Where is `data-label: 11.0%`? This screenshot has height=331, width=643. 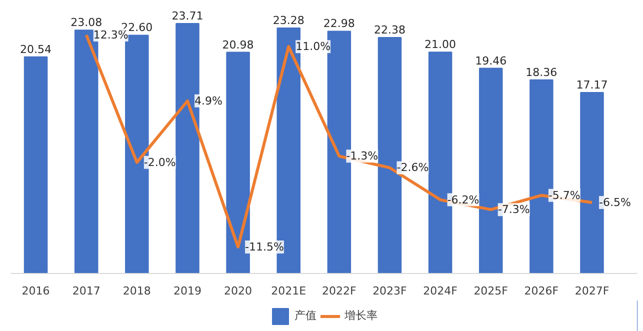
data-label: 11.0% is located at coordinates (313, 47).